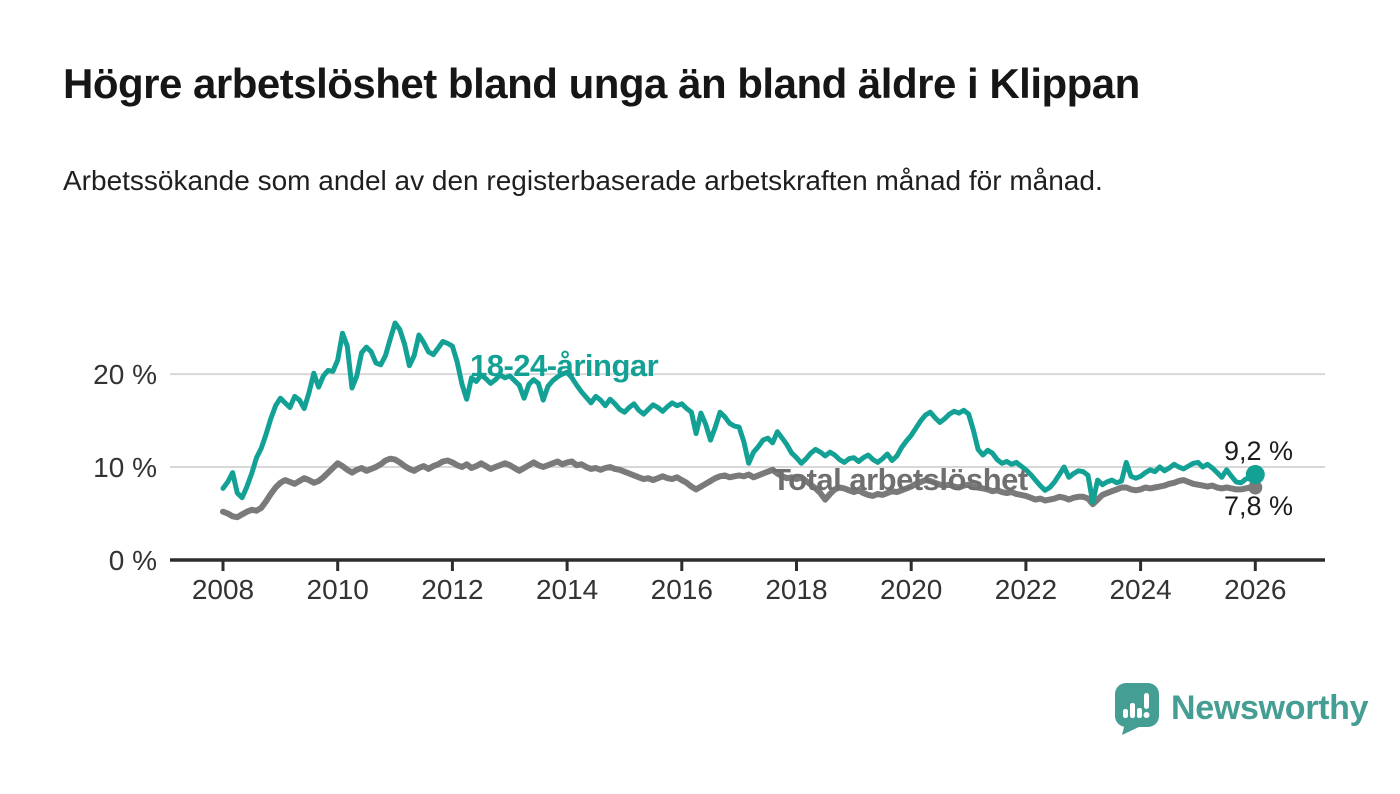 The height and width of the screenshot is (794, 1400). Describe the element at coordinates (223, 589) in the screenshot. I see `svg-text: 2008` at that location.